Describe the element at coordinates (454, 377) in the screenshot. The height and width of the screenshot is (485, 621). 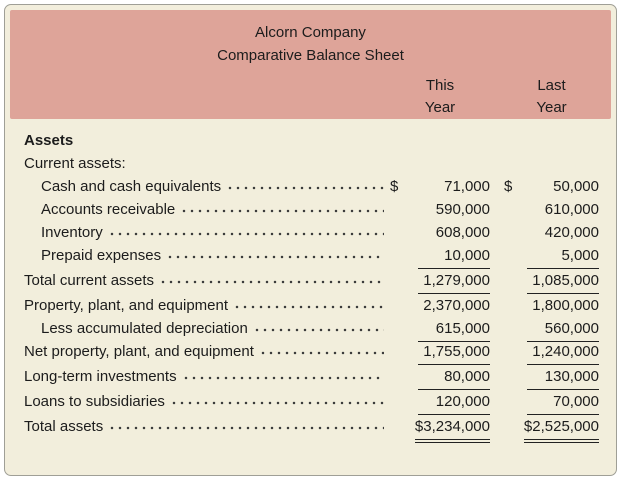
I see `amount: 80,000` at that location.